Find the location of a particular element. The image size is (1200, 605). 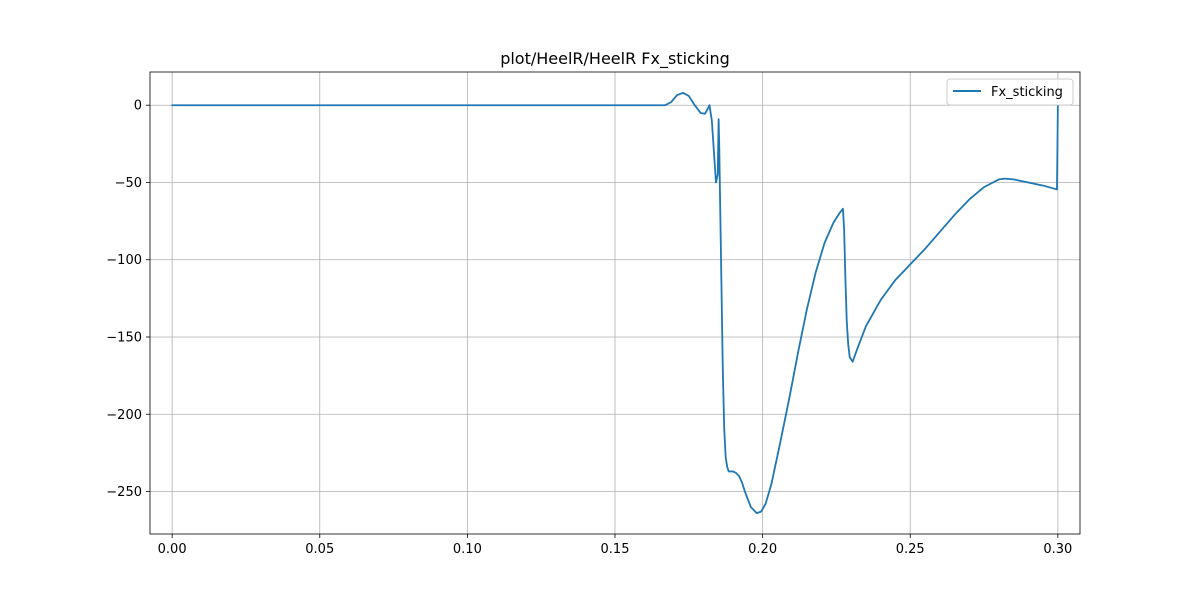

x-tick-label: 0.00 is located at coordinates (172, 549).